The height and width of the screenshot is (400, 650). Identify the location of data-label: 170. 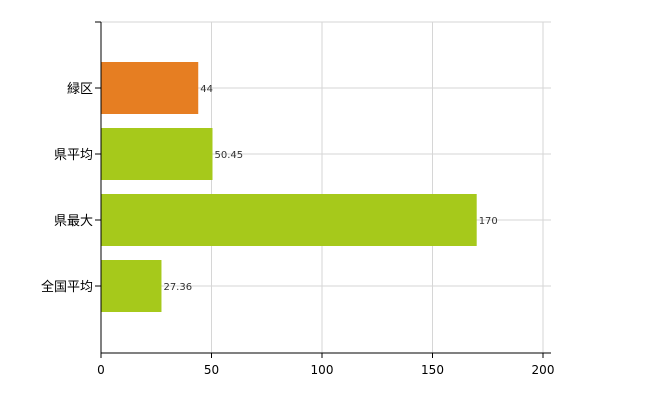
(488, 221).